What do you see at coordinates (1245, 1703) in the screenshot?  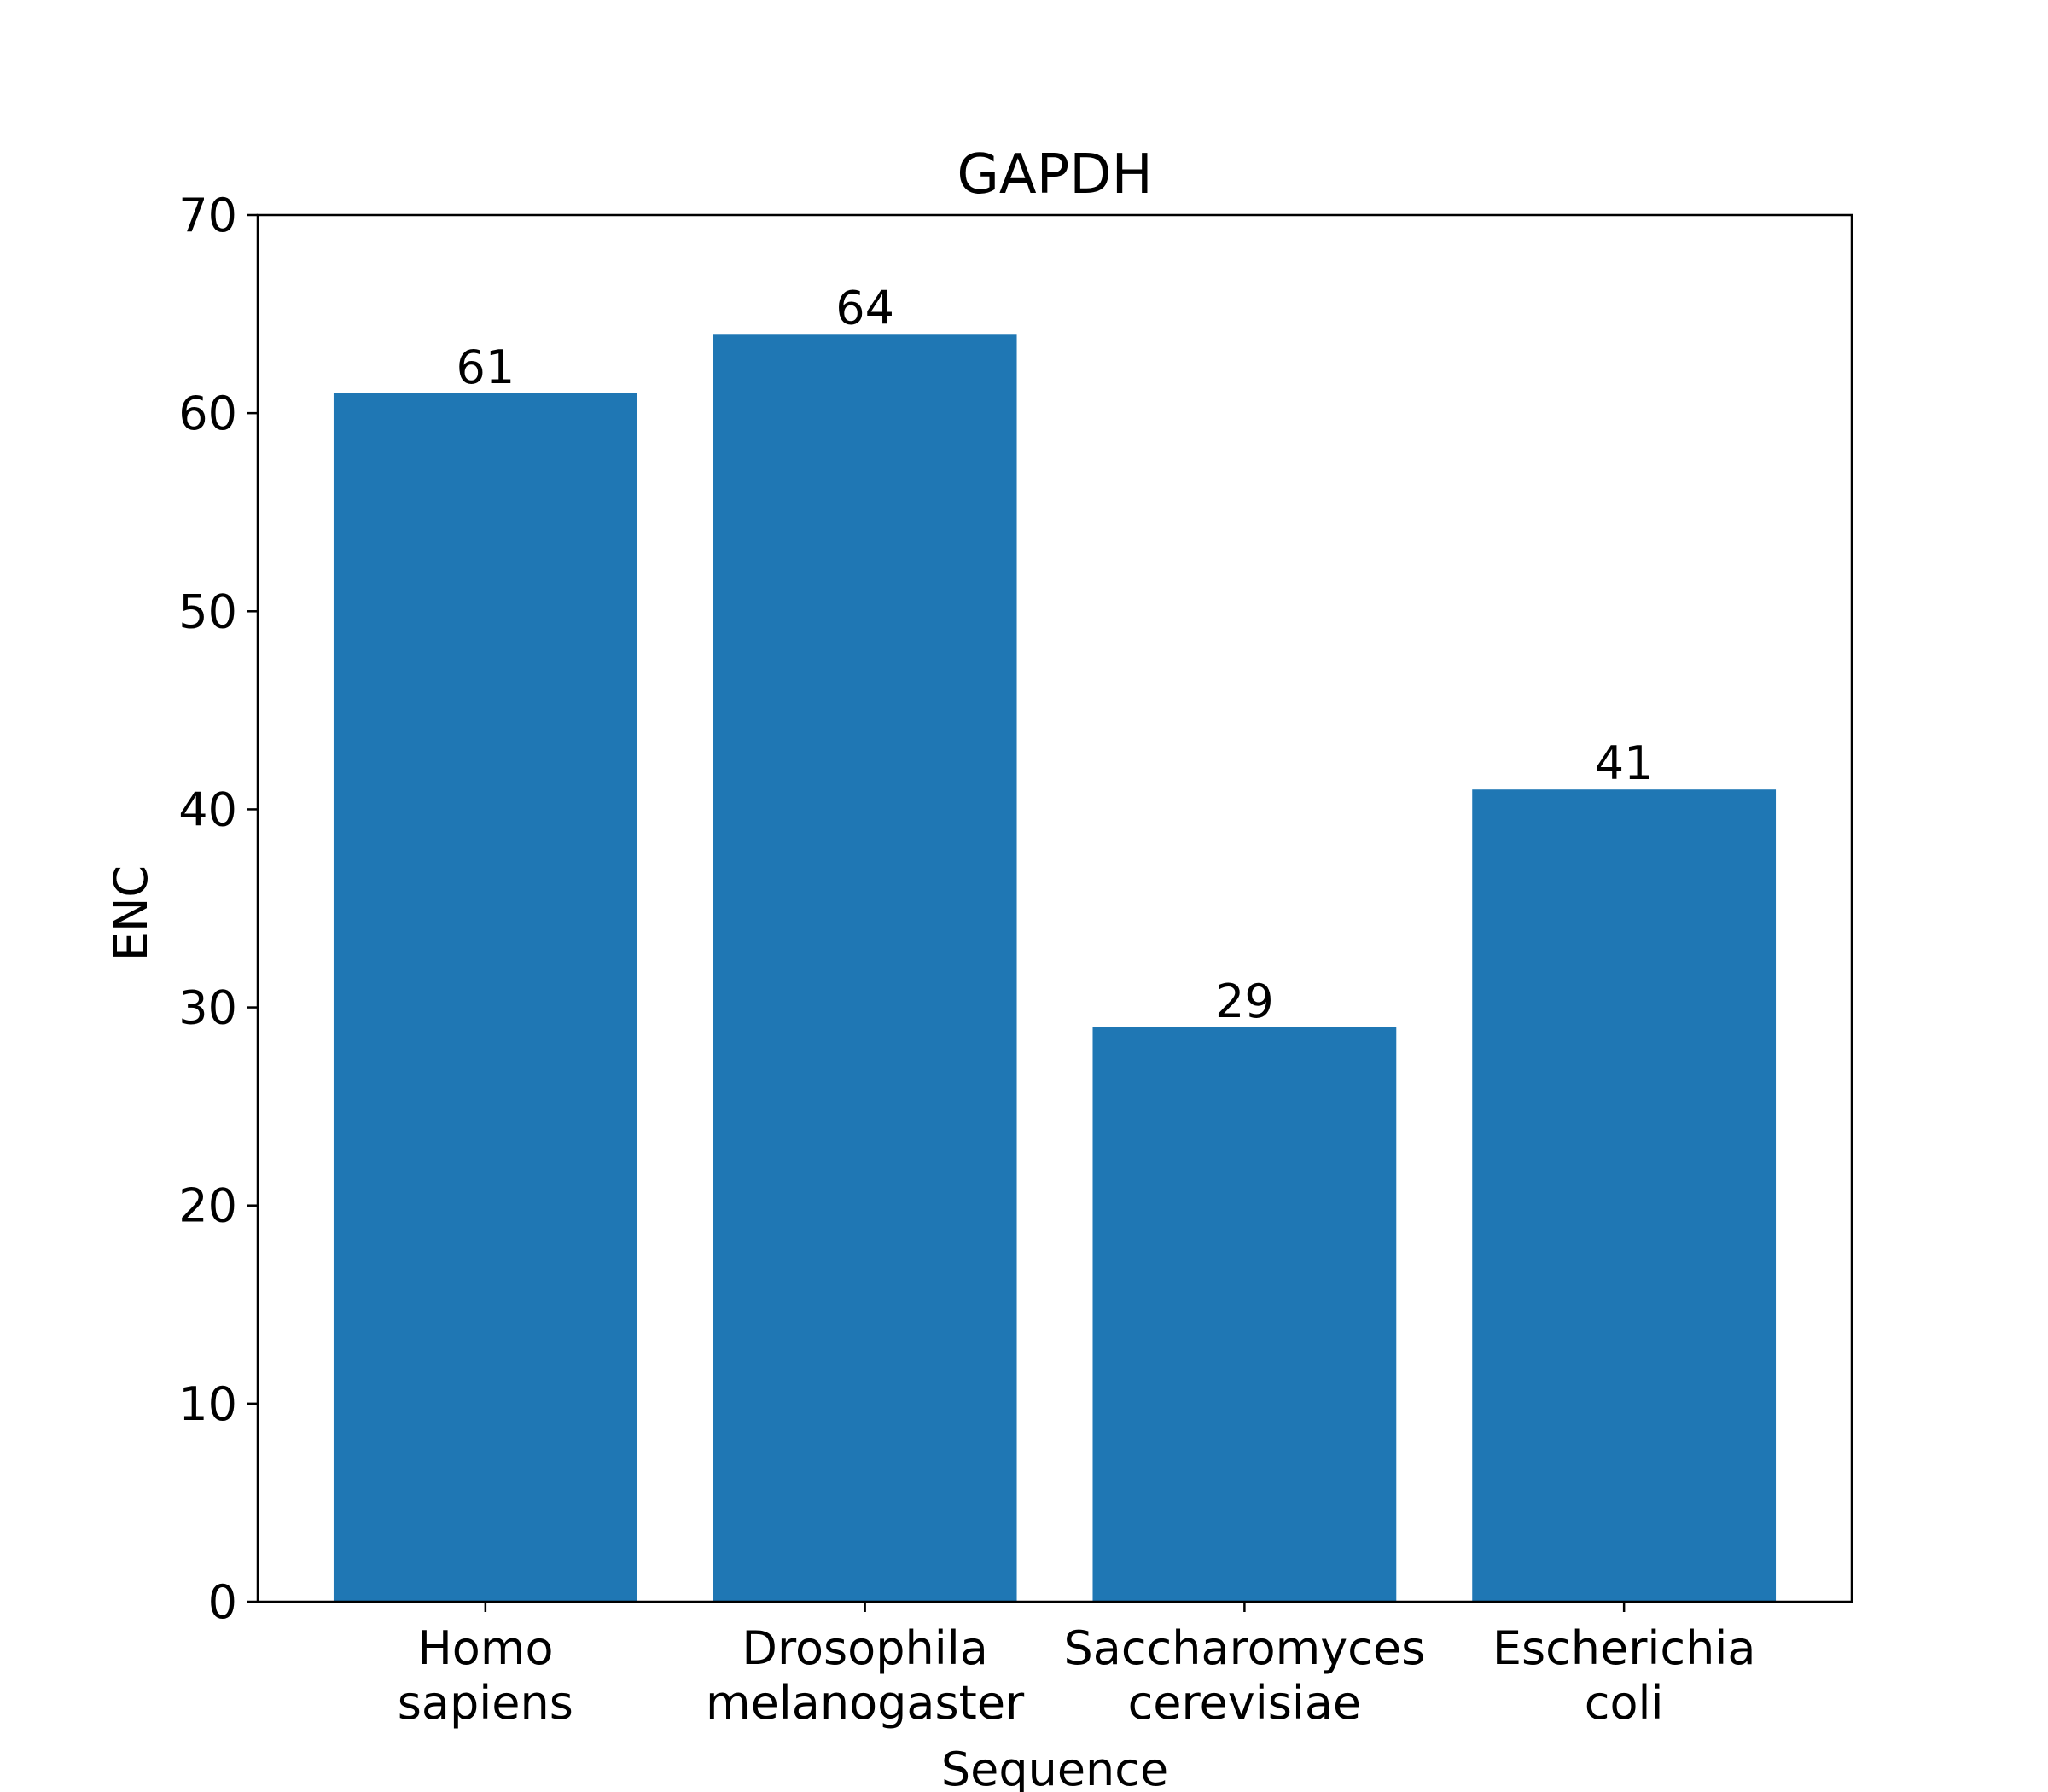 I see `x-tick-label-line: cerevisiae` at bounding box center [1245, 1703].